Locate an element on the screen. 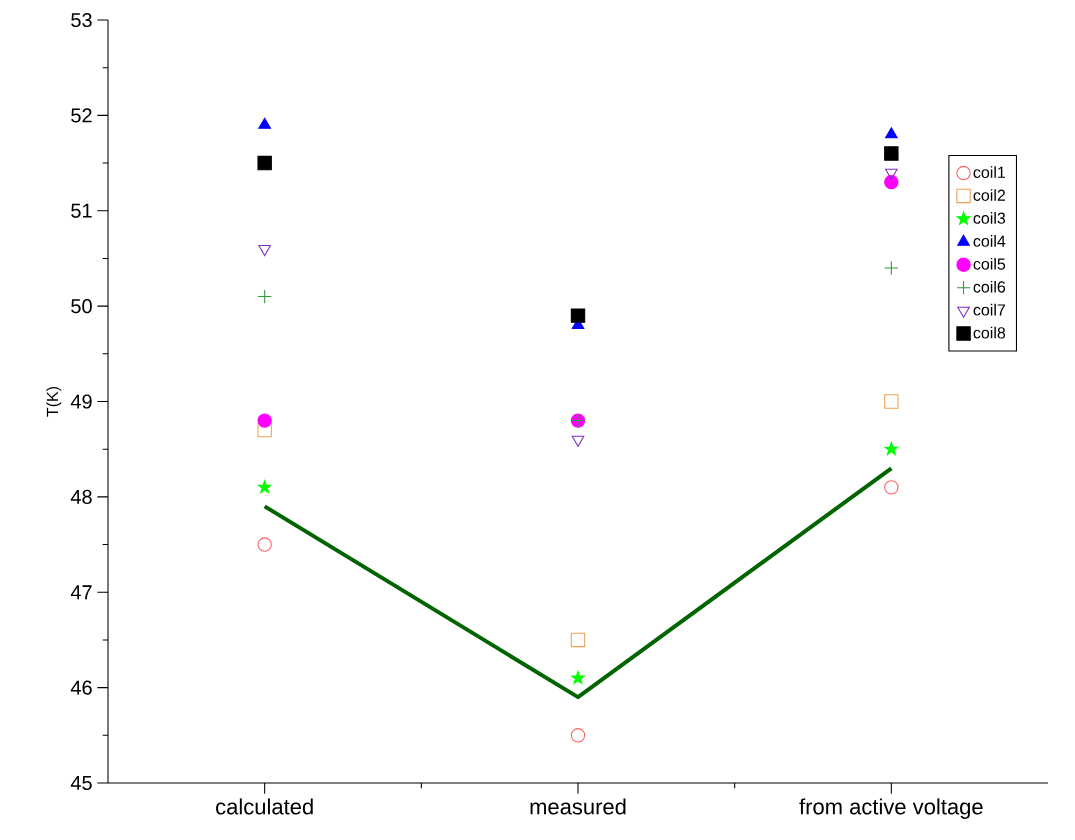 The height and width of the screenshot is (840, 1075). legend-label: coil4 is located at coordinates (989, 241).